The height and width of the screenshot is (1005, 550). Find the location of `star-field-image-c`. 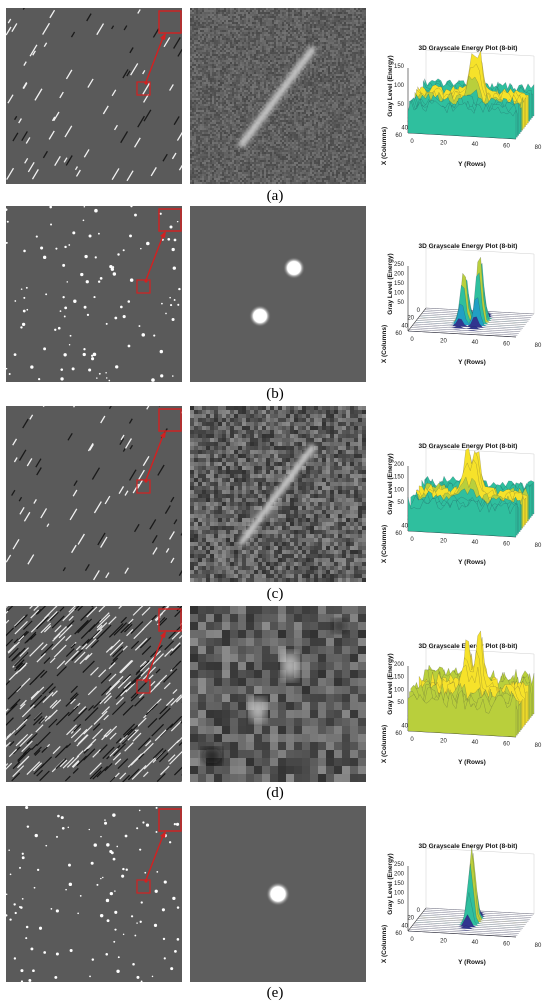

star-field-image-c is located at coordinates (94, 494).